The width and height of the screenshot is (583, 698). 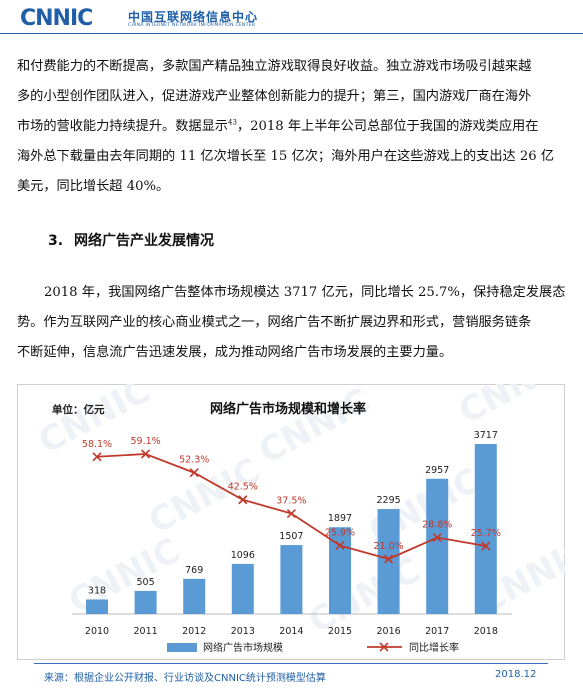 I want to click on legend-line-label: 同比增长率, so click(x=434, y=647).